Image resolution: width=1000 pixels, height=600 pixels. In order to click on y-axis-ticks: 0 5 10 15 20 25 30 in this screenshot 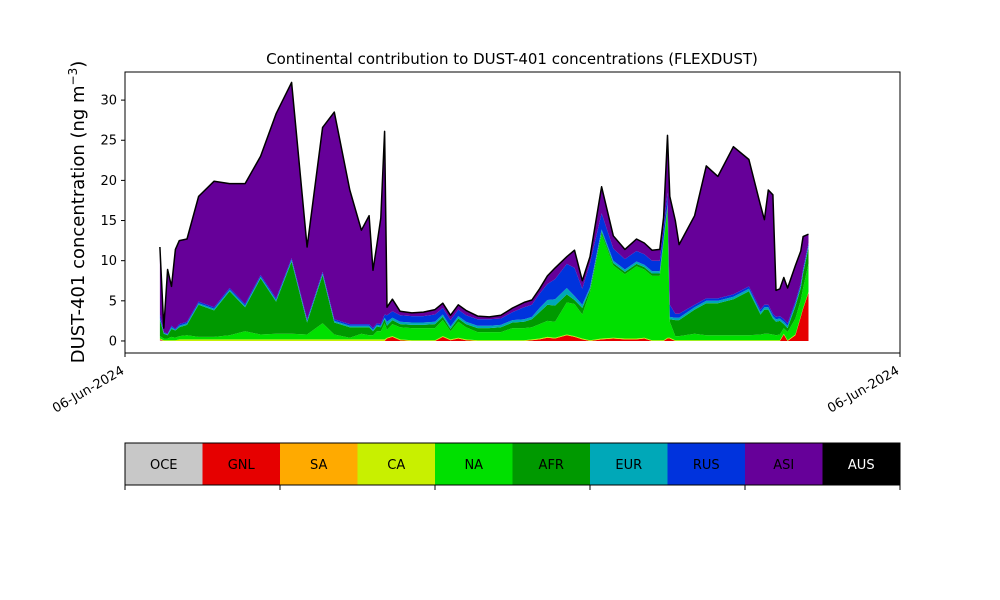, I will do `click(112, 221)`.